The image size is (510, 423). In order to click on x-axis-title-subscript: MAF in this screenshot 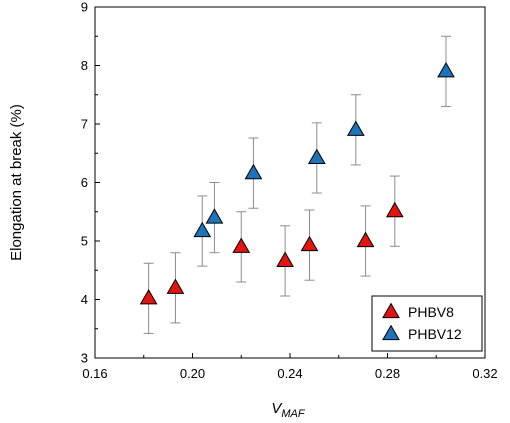, I will do `click(293, 414)`.